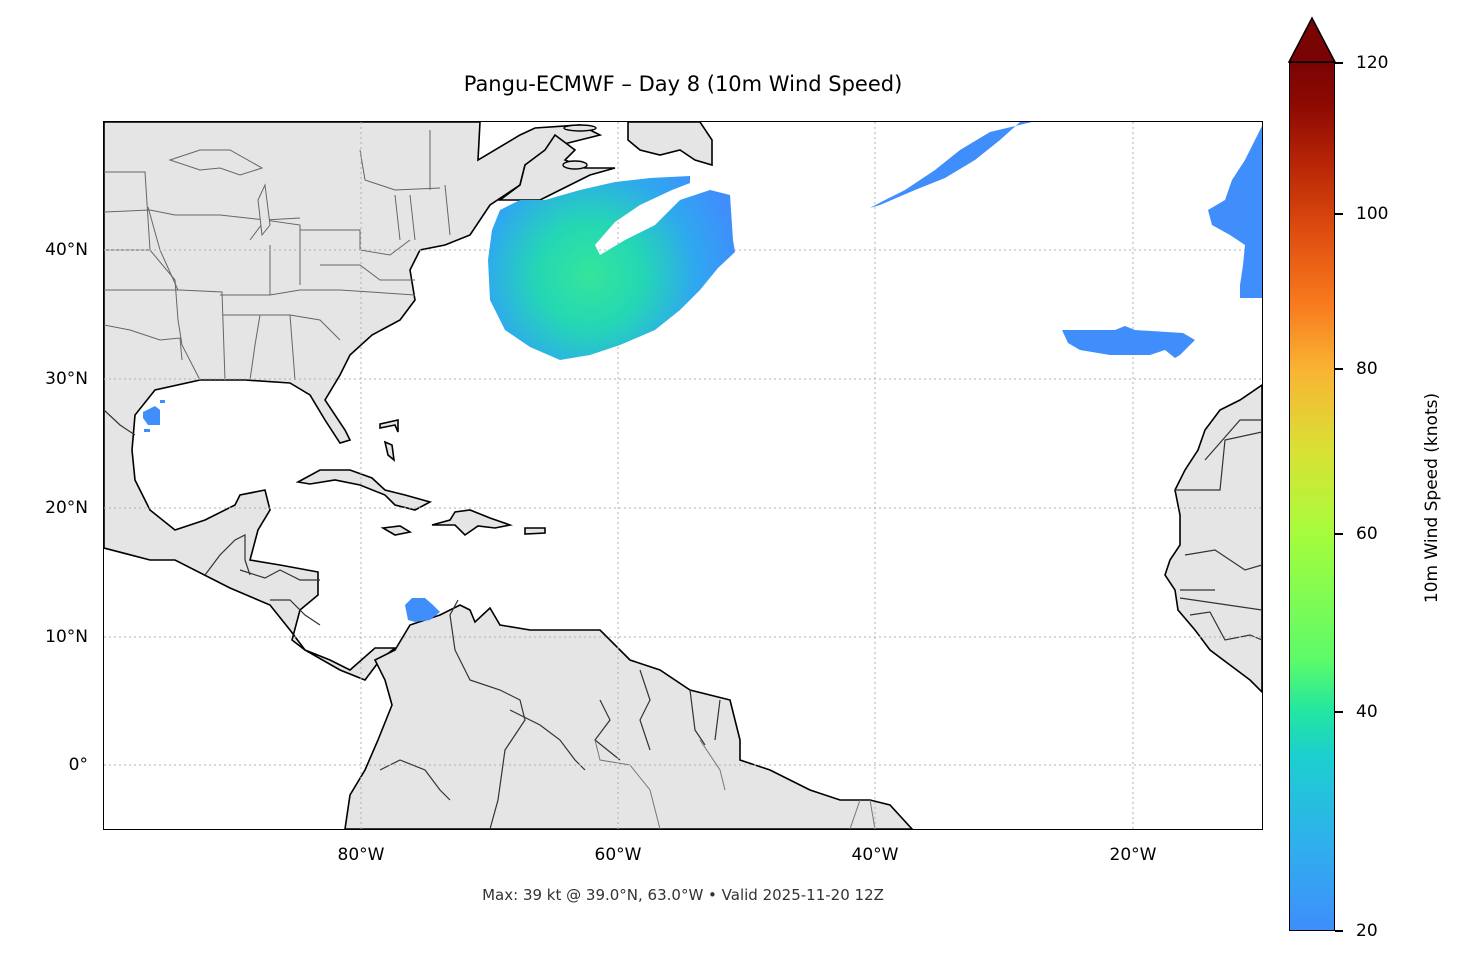 The height and width of the screenshot is (969, 1466). I want to click on colorbar-tick-label: 60, so click(1367, 534).